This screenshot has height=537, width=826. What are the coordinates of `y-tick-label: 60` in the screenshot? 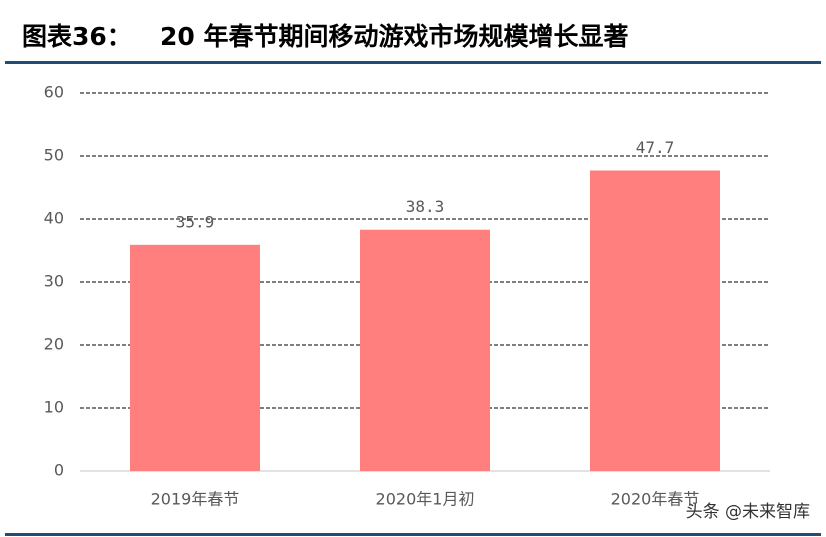 It's located at (54, 92).